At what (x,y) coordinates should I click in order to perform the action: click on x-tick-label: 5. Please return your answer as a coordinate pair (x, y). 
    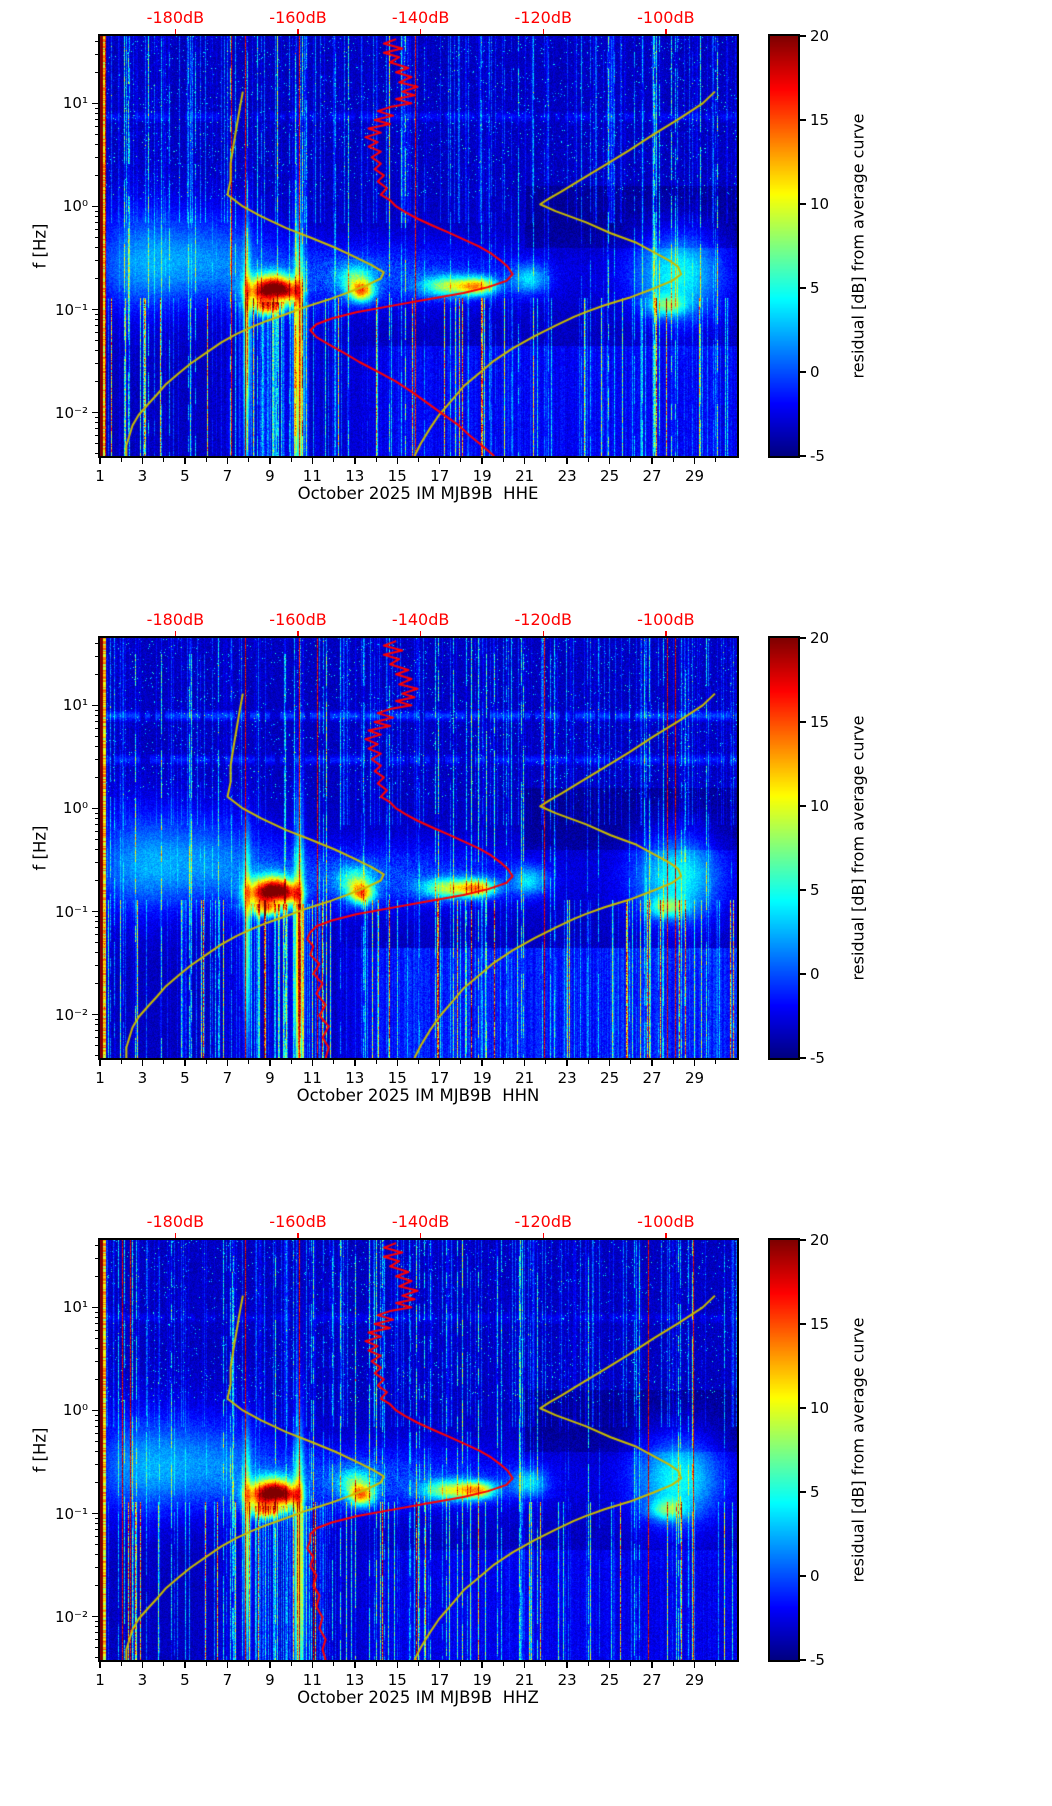
    Looking at the image, I should click on (185, 1078).